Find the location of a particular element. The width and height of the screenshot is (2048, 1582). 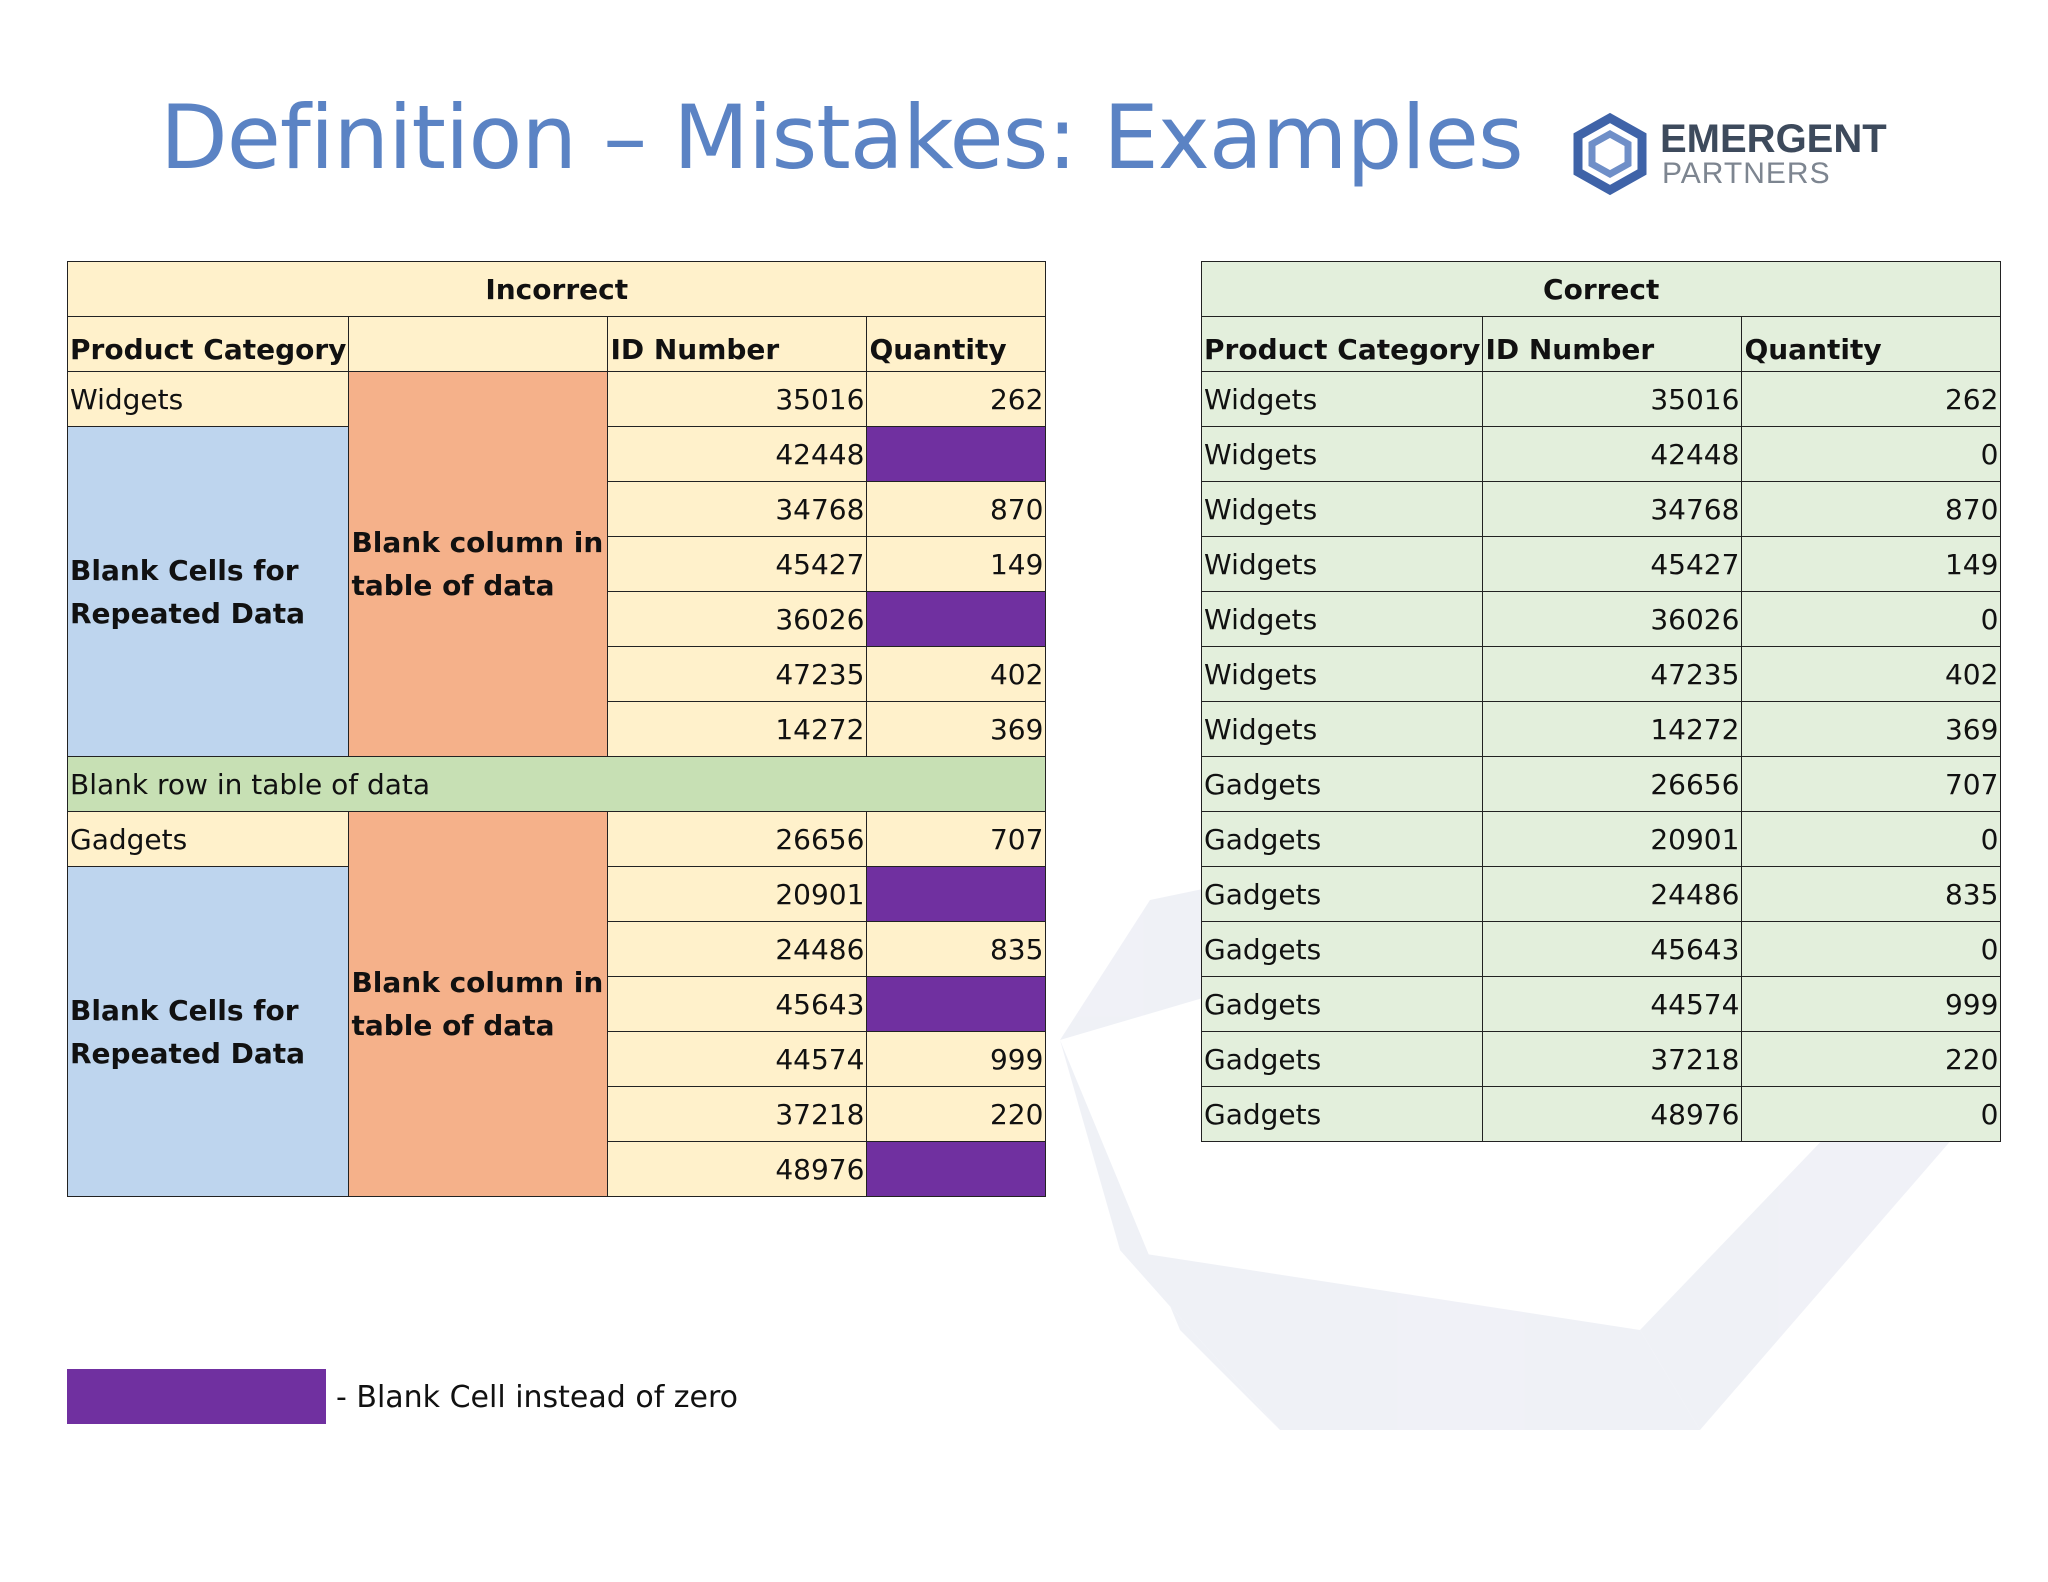

table-row: Widgets 45427 149 is located at coordinates (1601, 564).